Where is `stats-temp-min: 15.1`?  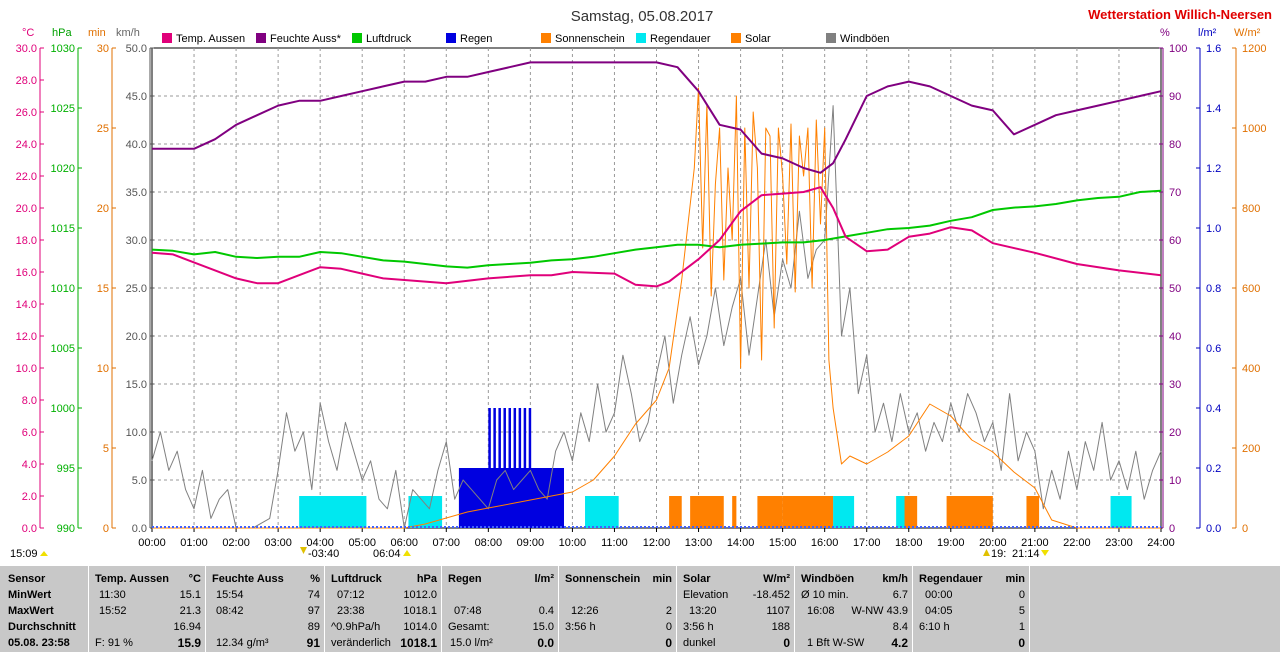 stats-temp-min: 15.1 is located at coordinates (190, 595).